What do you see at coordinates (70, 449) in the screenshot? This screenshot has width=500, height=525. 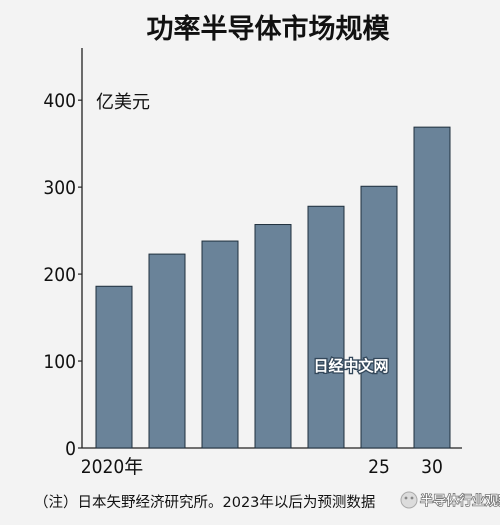 I see `y-tick-label-0: 0` at bounding box center [70, 449].